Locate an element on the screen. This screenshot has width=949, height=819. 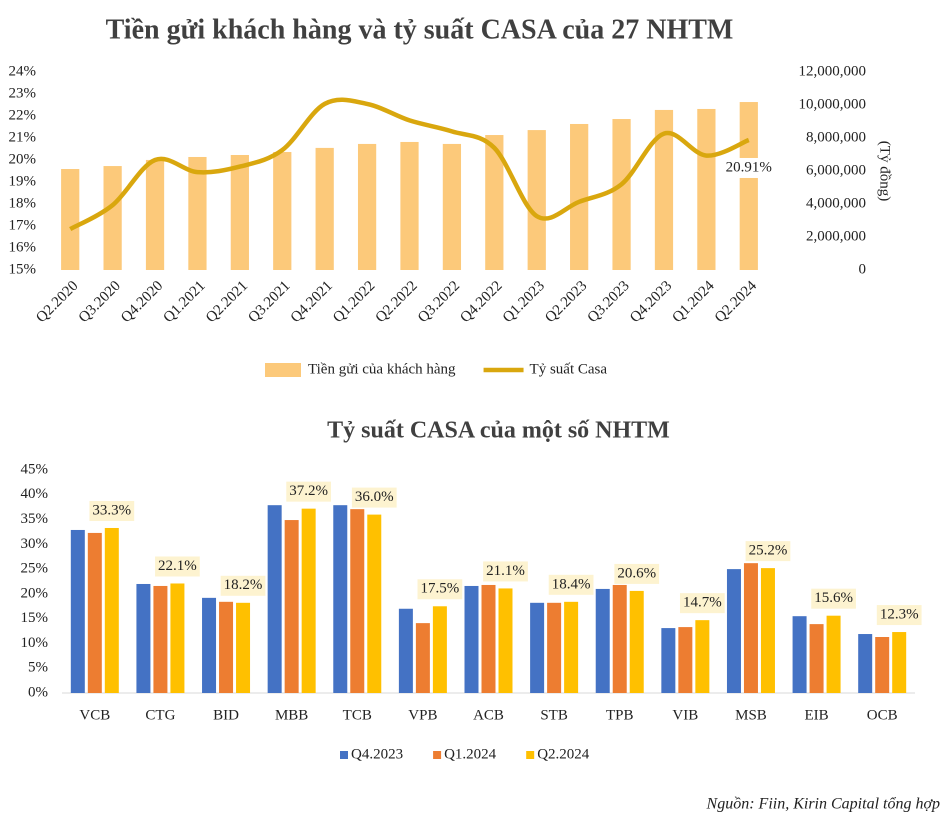
y2-tick-label: 4,000,000 is located at coordinates (836, 203).